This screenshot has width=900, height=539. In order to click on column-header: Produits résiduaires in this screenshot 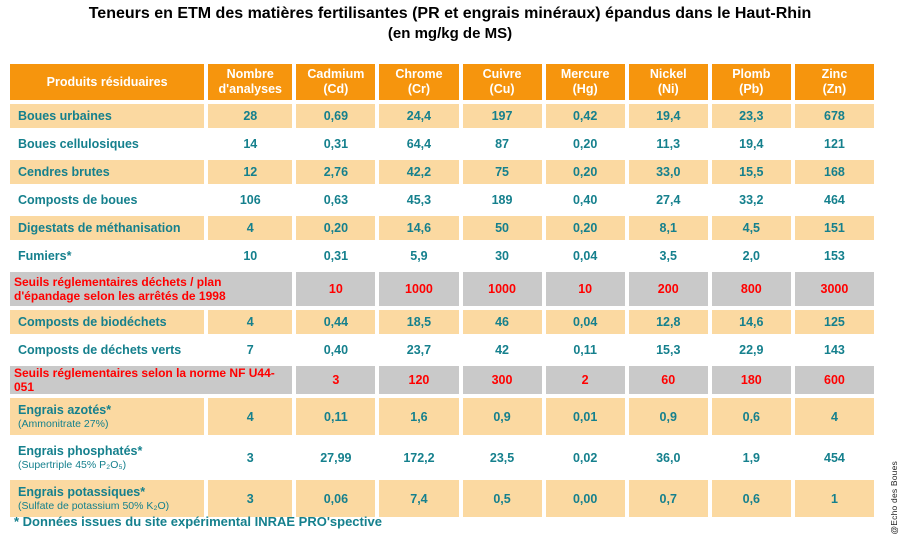, I will do `click(107, 82)`.